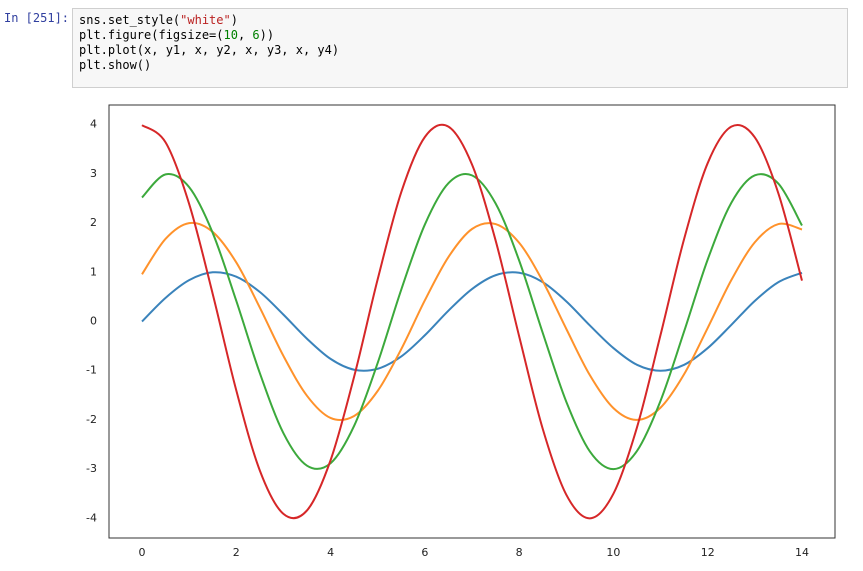  I want to click on code-line: plt.figure(figsize=(10, 6)), so click(460, 35).